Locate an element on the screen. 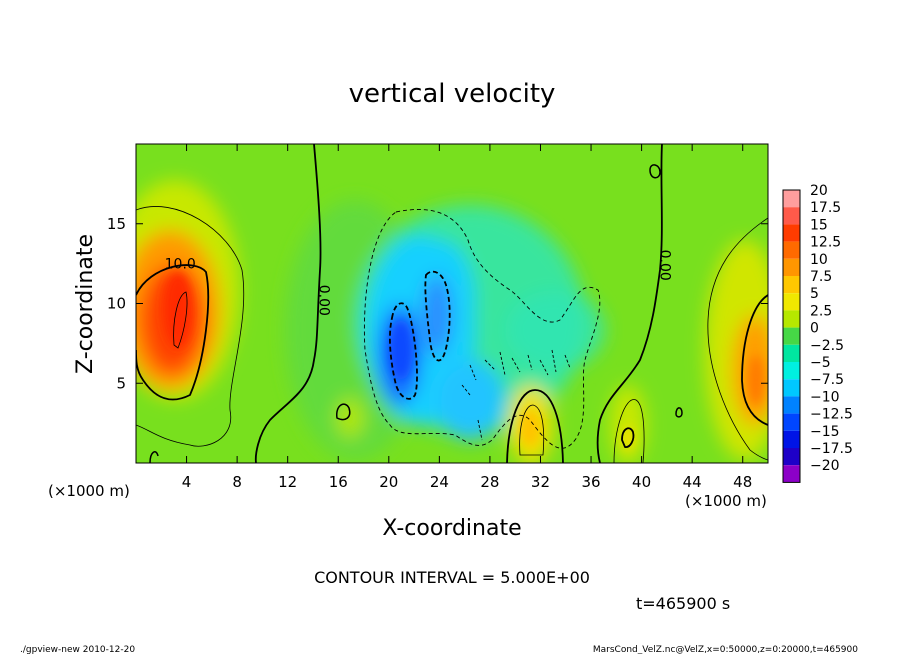  colorbar-label: 7.5 is located at coordinates (821, 277).